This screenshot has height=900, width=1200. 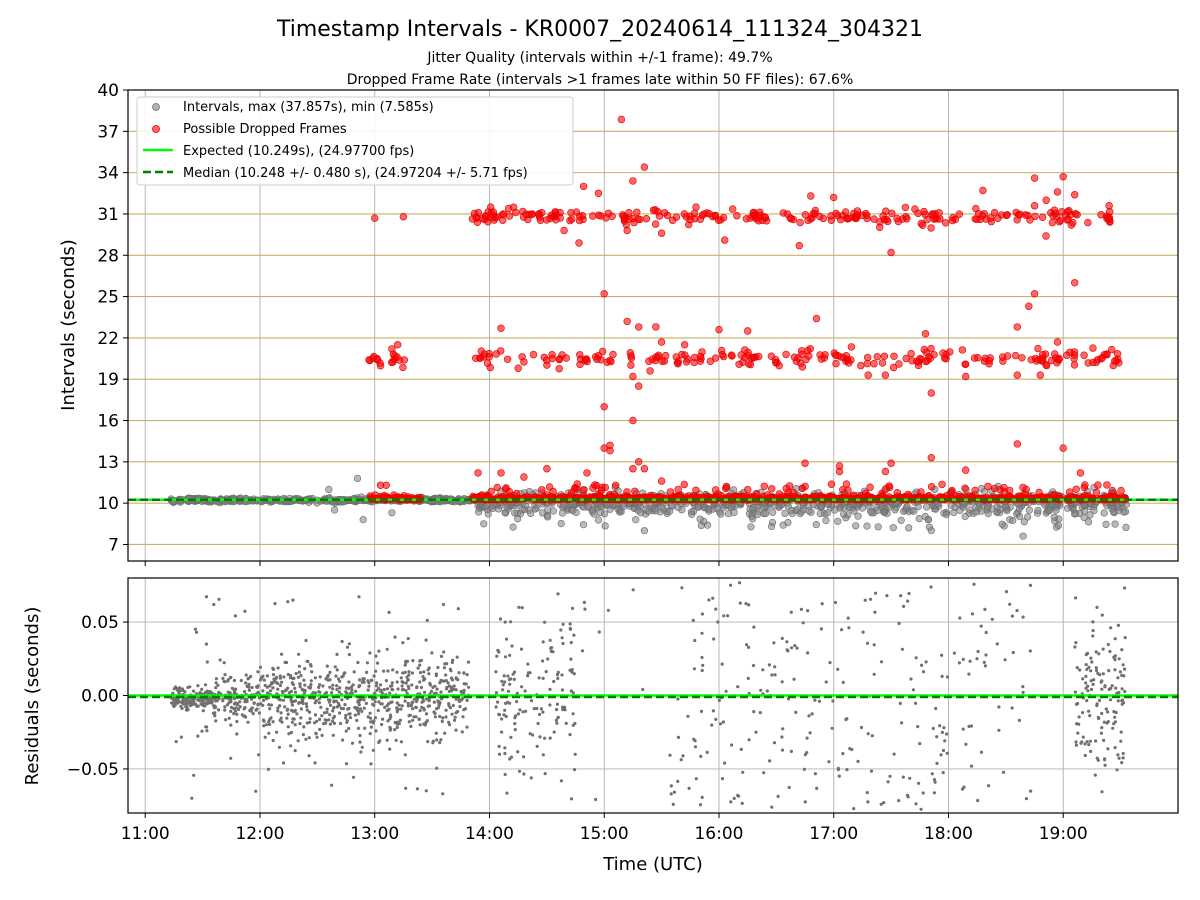 I want to click on y-tick-label: 31, so click(x=108, y=215).